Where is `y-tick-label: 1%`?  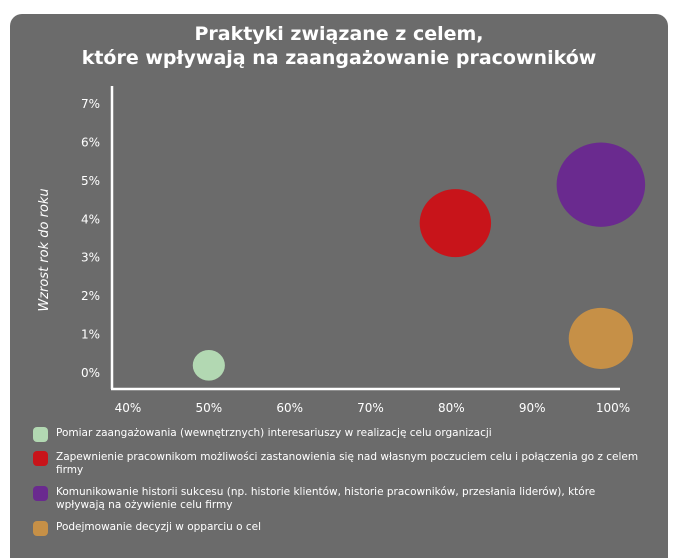 y-tick-label: 1% is located at coordinates (90, 335).